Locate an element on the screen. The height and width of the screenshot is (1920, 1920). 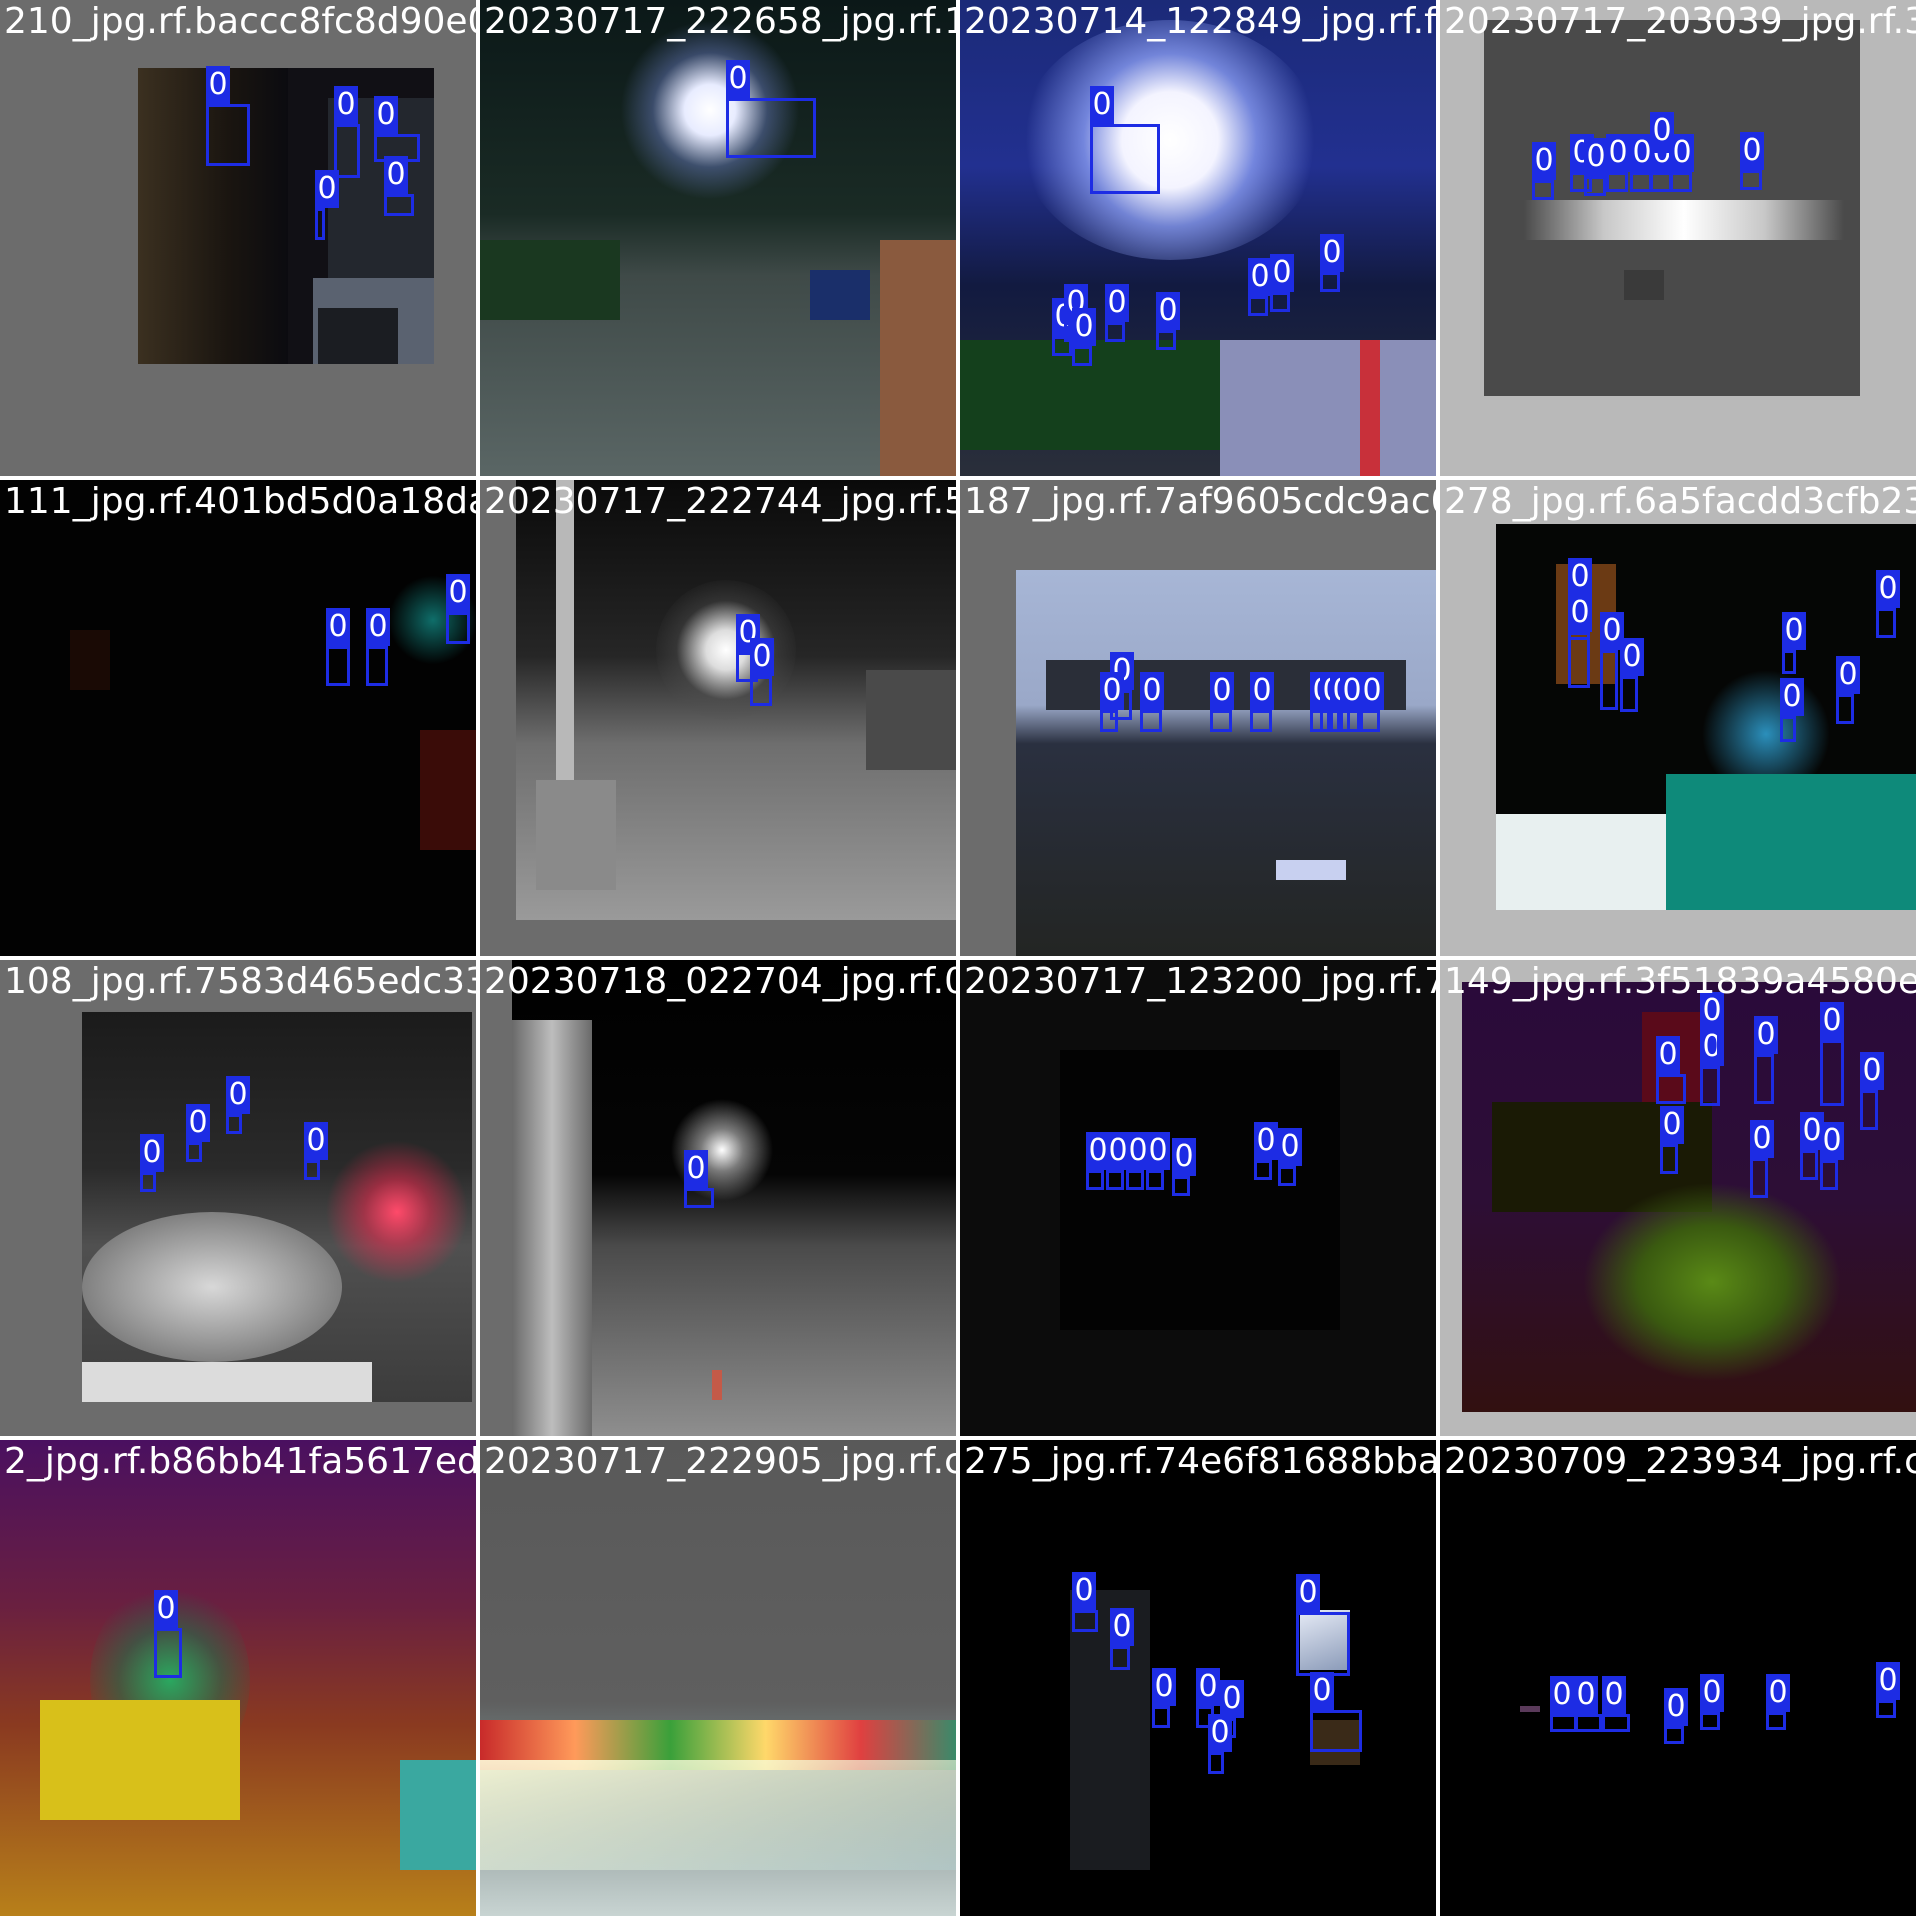
tile-7: 0000000000187_jpg.rf.7af9605cdc9ac02 is located at coordinates (1198, 718).